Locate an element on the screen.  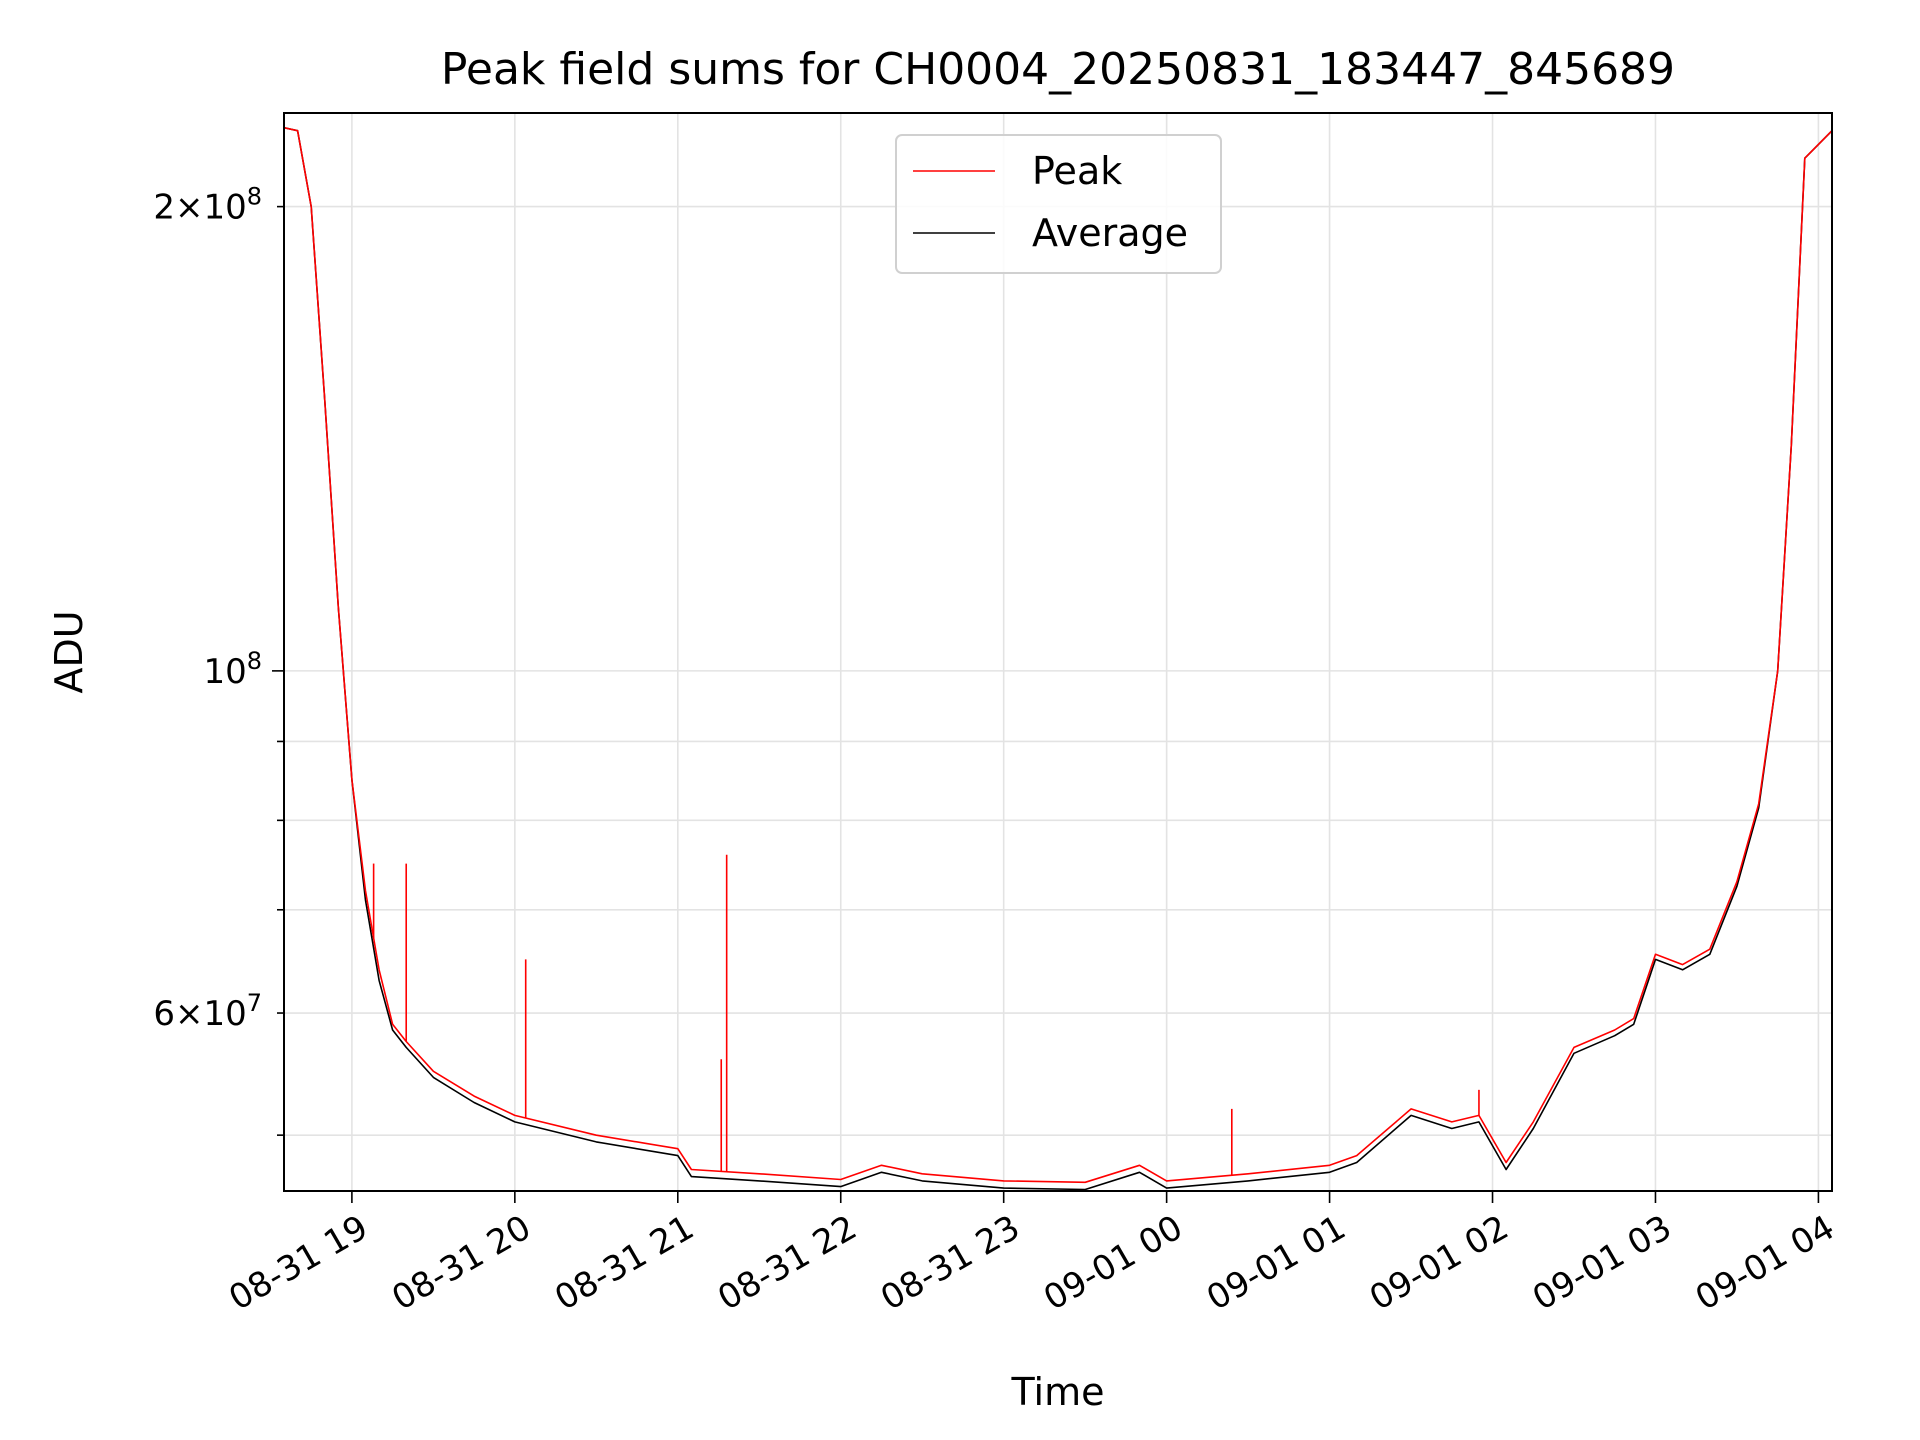
legend-average-label: Average is located at coordinates (1110, 233).